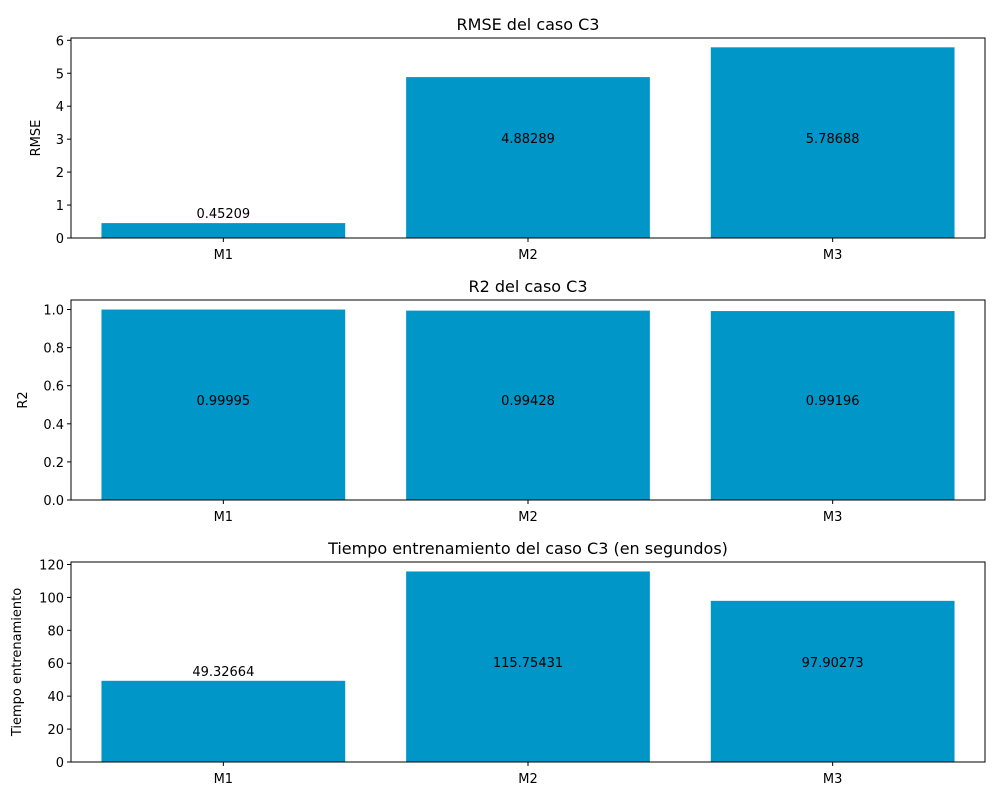 This screenshot has height=800, width=1000. I want to click on y-tick-label: 80, so click(55, 631).